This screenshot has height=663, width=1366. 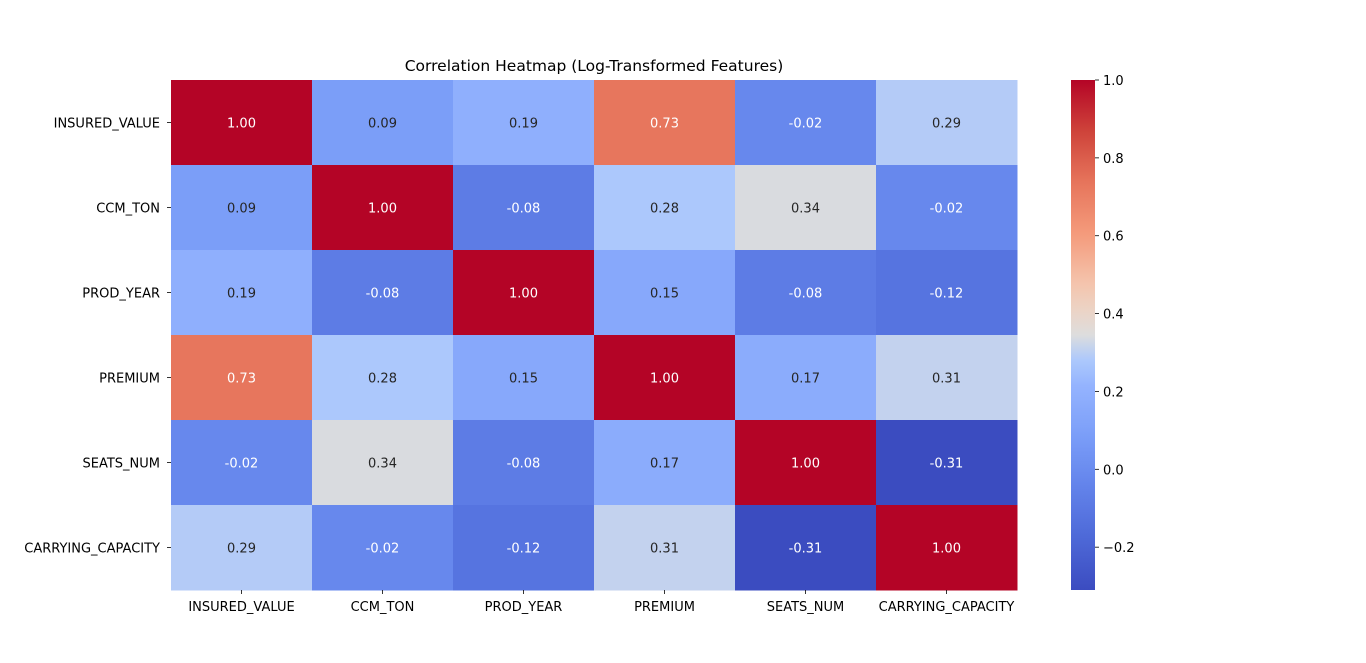 What do you see at coordinates (1113, 81) in the screenshot?
I see `colorbar-tick-label: 1.0` at bounding box center [1113, 81].